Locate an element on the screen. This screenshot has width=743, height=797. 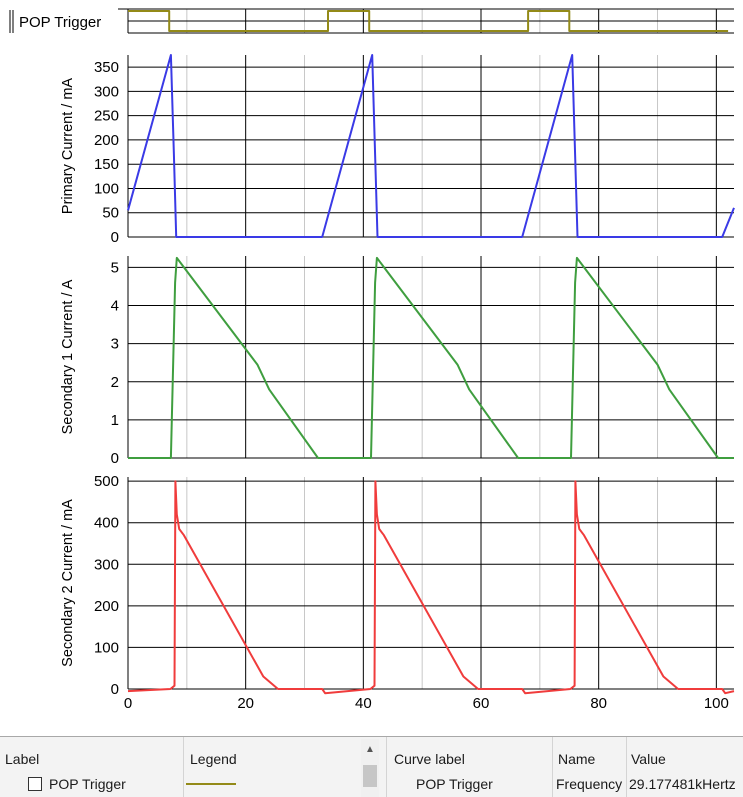
scroll-thumb is located at coordinates (370, 776).